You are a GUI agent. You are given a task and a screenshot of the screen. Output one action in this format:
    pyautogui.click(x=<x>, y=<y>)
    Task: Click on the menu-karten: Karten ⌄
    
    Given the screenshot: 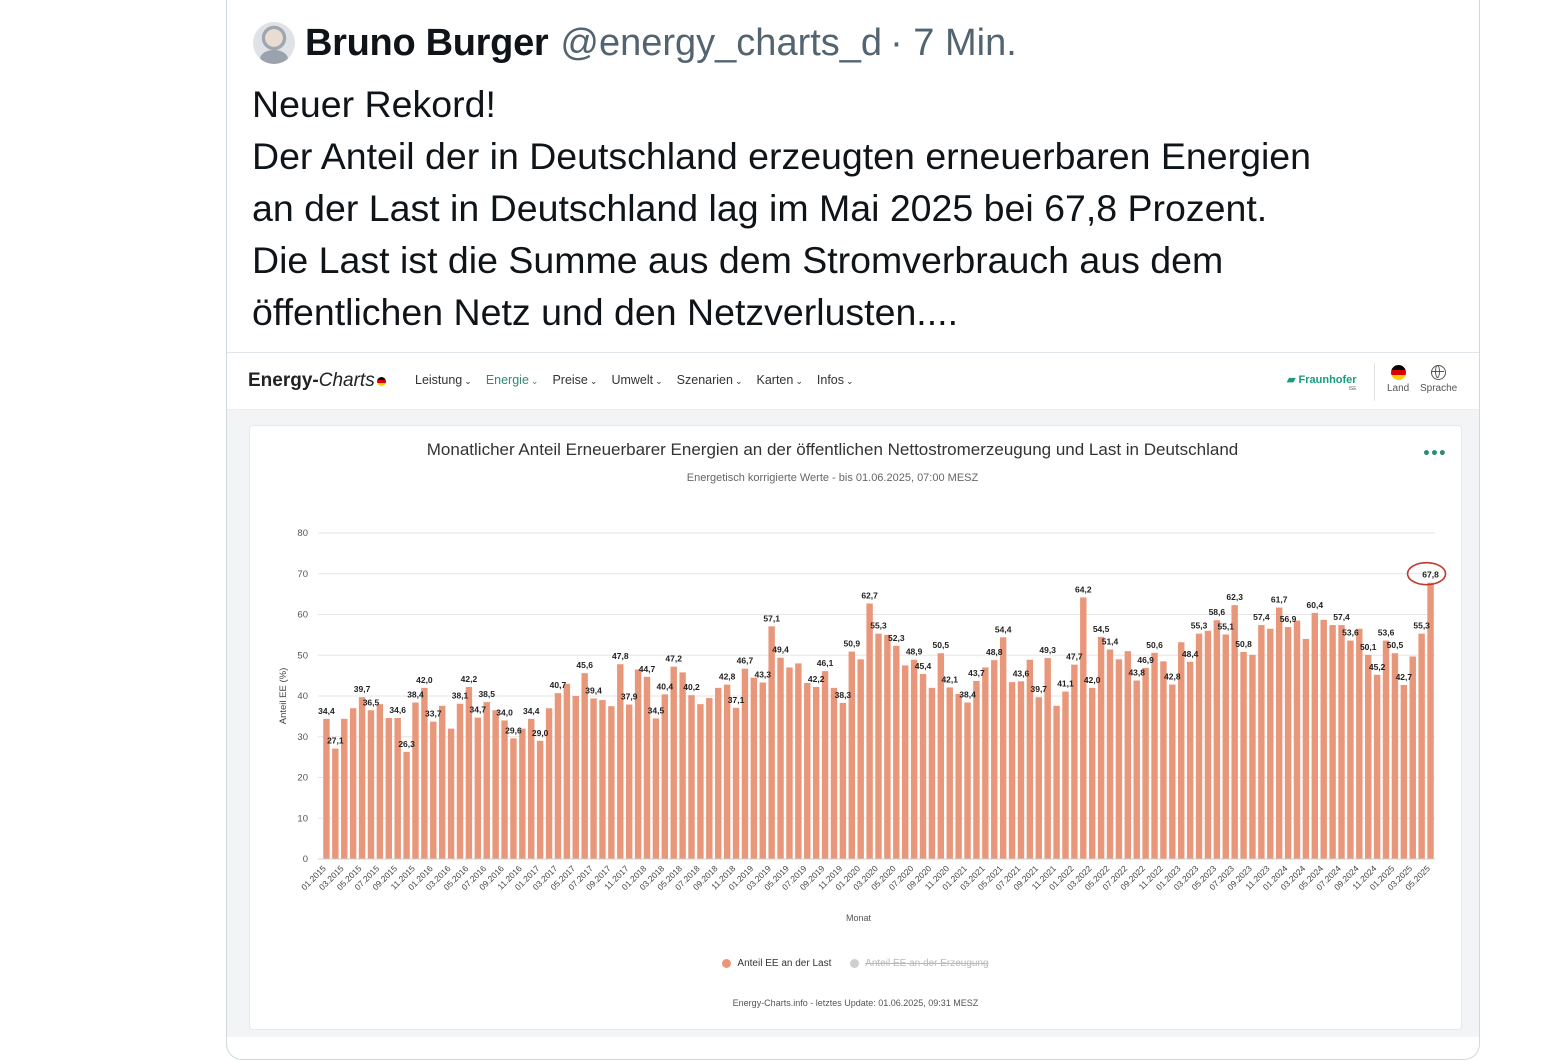 What is the action you would take?
    pyautogui.click(x=780, y=380)
    